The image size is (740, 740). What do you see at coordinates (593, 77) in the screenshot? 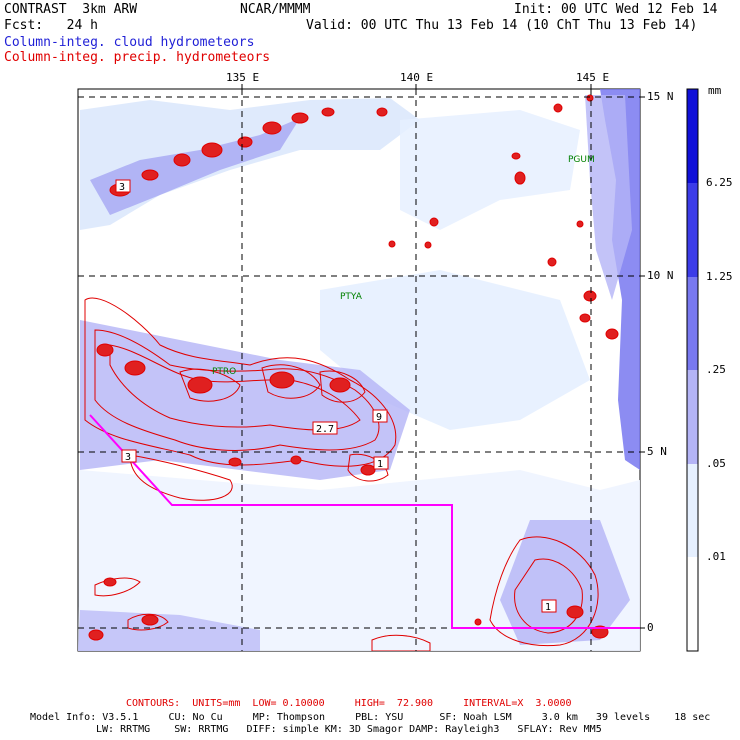
I see `lon-label-145: 145 E` at bounding box center [593, 77].